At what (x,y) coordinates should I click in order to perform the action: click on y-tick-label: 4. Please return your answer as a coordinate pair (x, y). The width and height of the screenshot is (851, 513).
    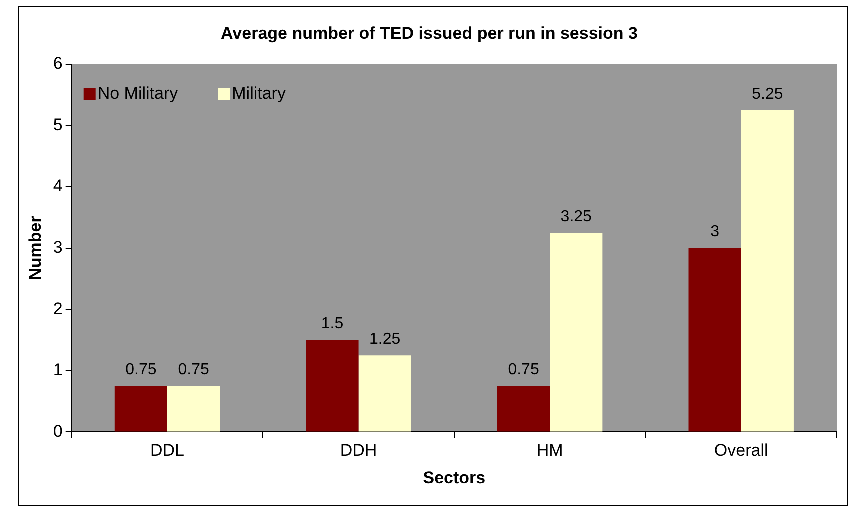
    Looking at the image, I should click on (58, 186).